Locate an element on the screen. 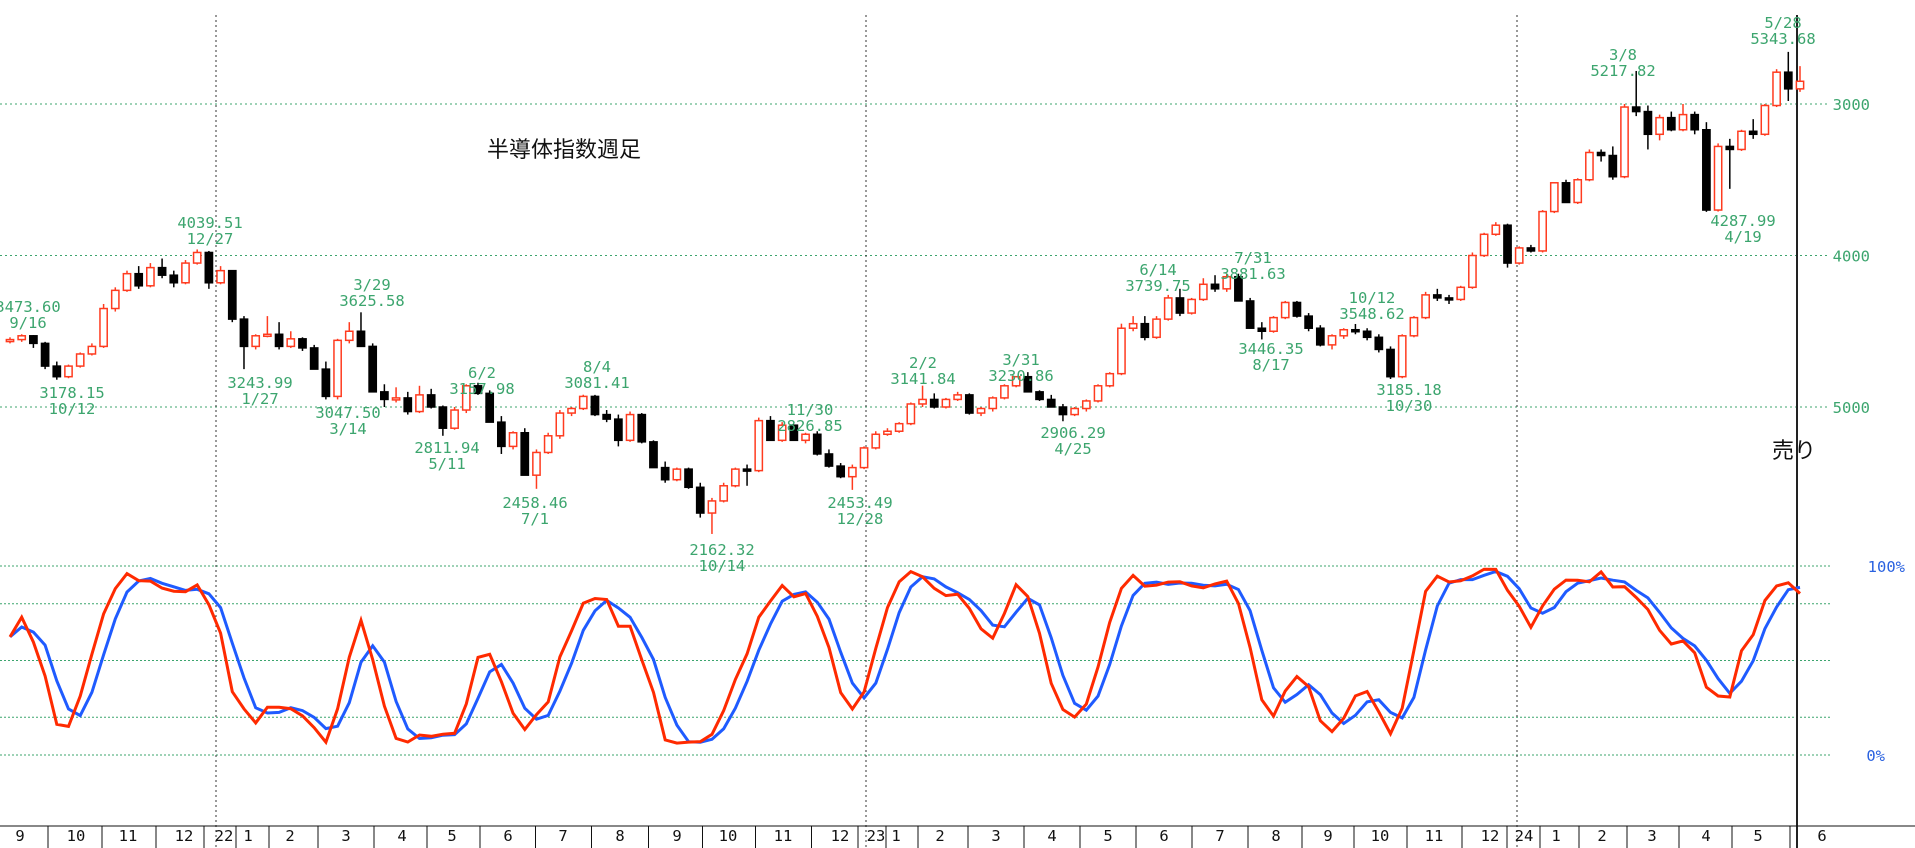 The height and width of the screenshot is (848, 1915). annotation-value: 2458.46 is located at coordinates (534, 503).